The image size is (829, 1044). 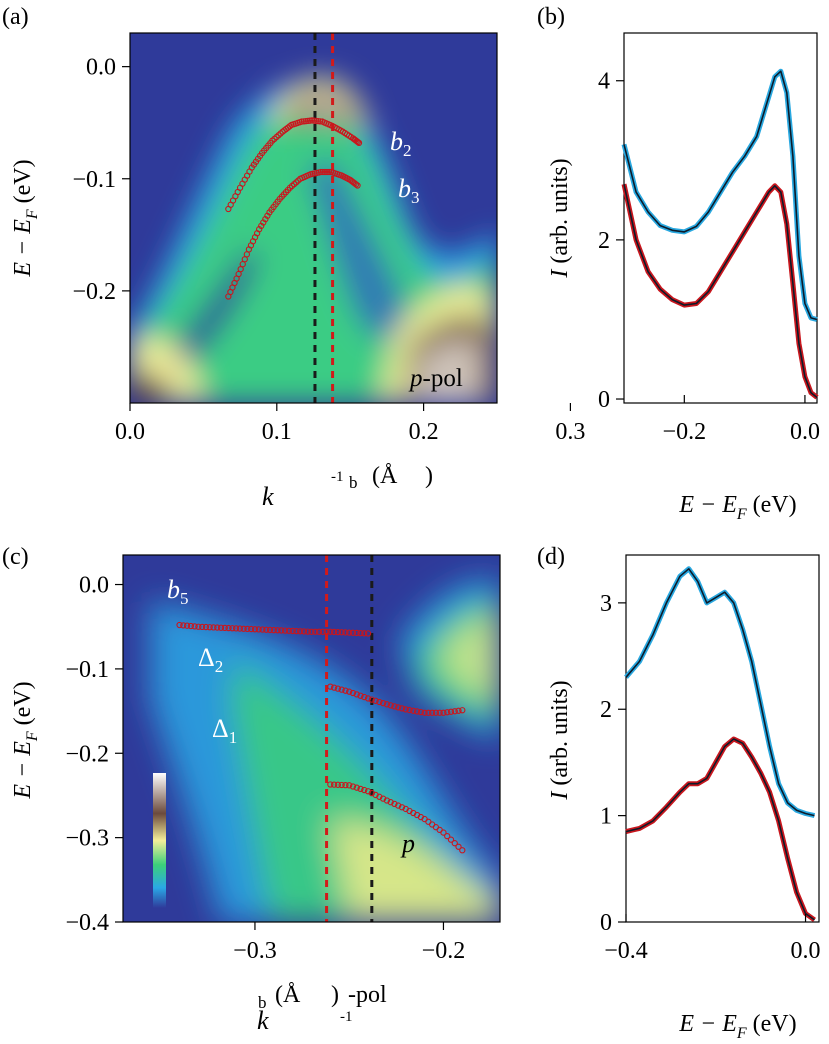 I want to click on y-tick-label: 2, so click(x=606, y=710).